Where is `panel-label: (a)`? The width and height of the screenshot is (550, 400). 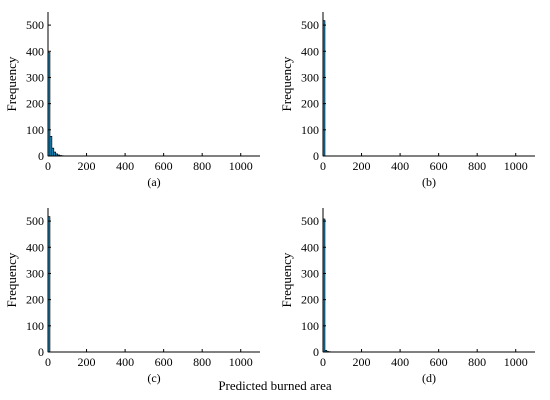
panel-label: (a) is located at coordinates (153, 182).